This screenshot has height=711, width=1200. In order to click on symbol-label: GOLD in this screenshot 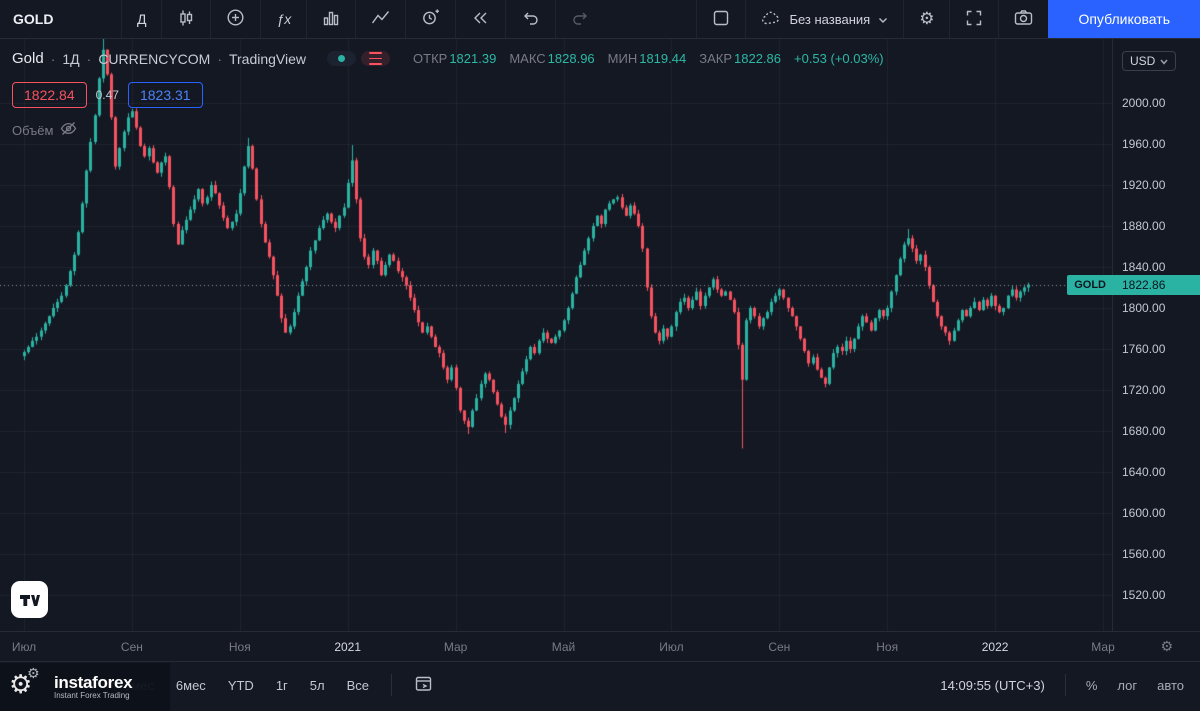, I will do `click(33, 19)`.